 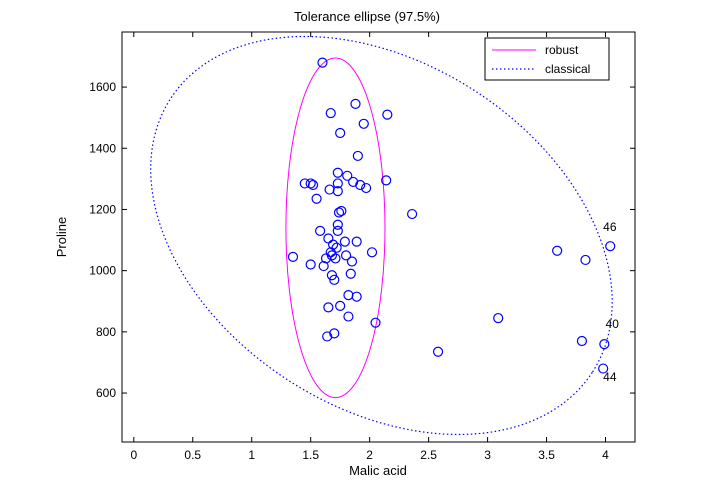 I want to click on x-tick-label: 2.5, so click(x=428, y=455).